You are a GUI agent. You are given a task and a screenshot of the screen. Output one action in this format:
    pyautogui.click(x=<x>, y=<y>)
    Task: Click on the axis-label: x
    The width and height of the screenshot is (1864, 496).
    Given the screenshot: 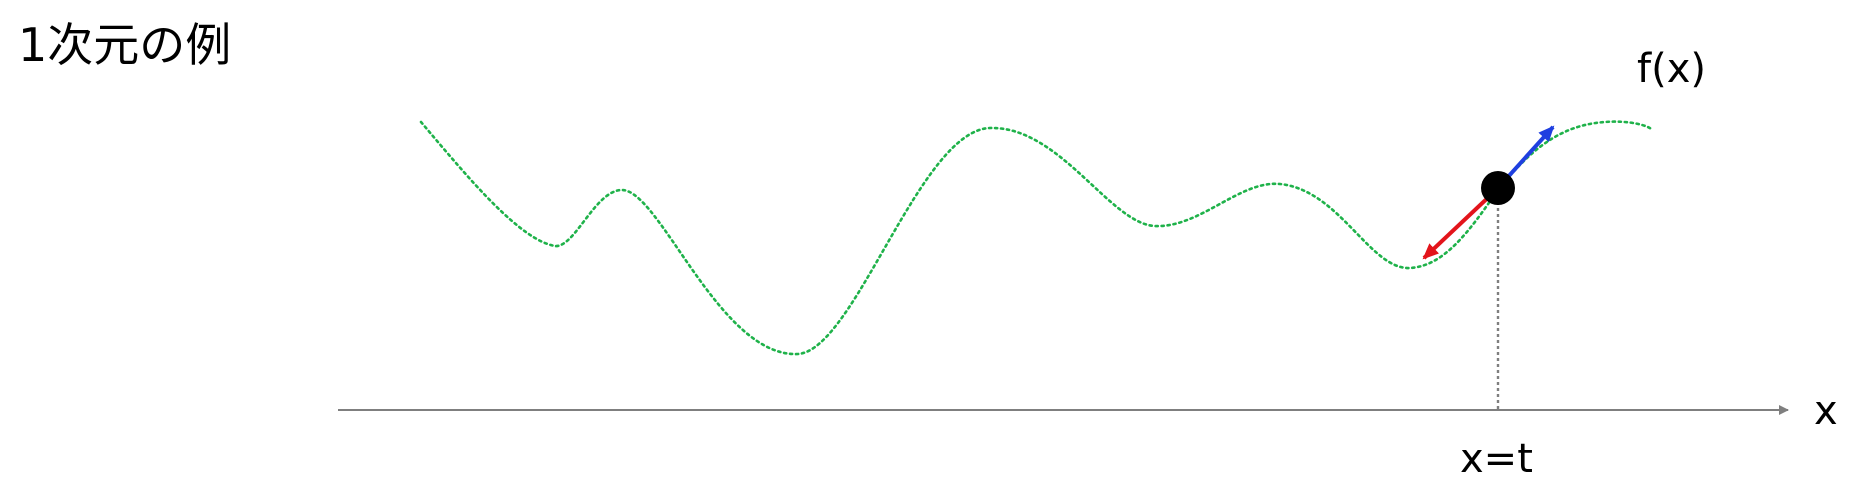 What is the action you would take?
    pyautogui.click(x=1826, y=411)
    